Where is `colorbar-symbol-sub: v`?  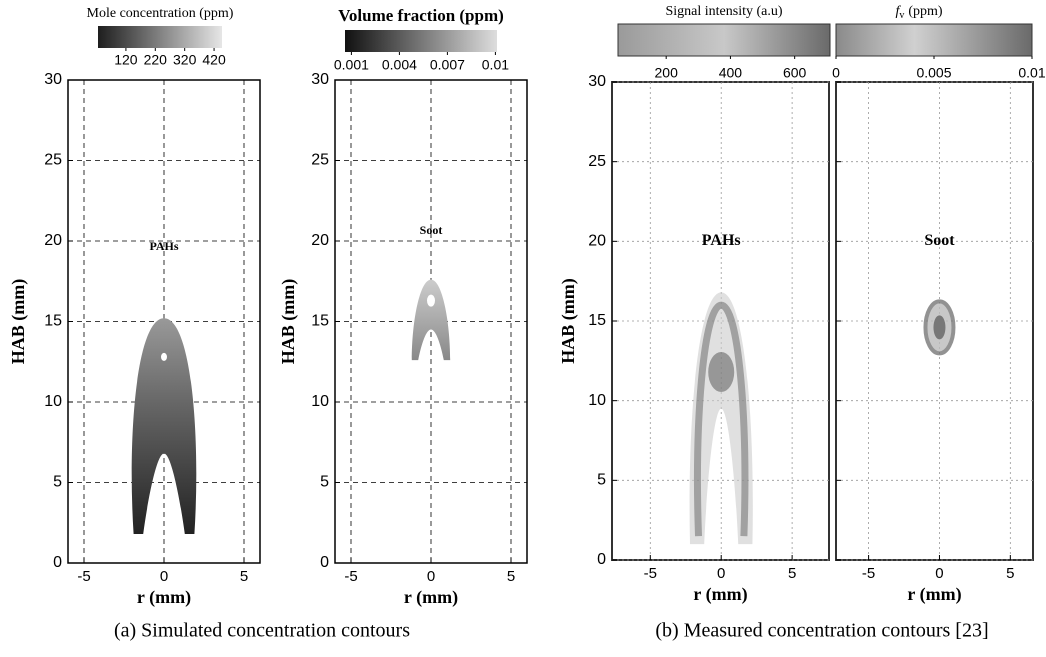
colorbar-symbol-sub: v is located at coordinates (901, 15).